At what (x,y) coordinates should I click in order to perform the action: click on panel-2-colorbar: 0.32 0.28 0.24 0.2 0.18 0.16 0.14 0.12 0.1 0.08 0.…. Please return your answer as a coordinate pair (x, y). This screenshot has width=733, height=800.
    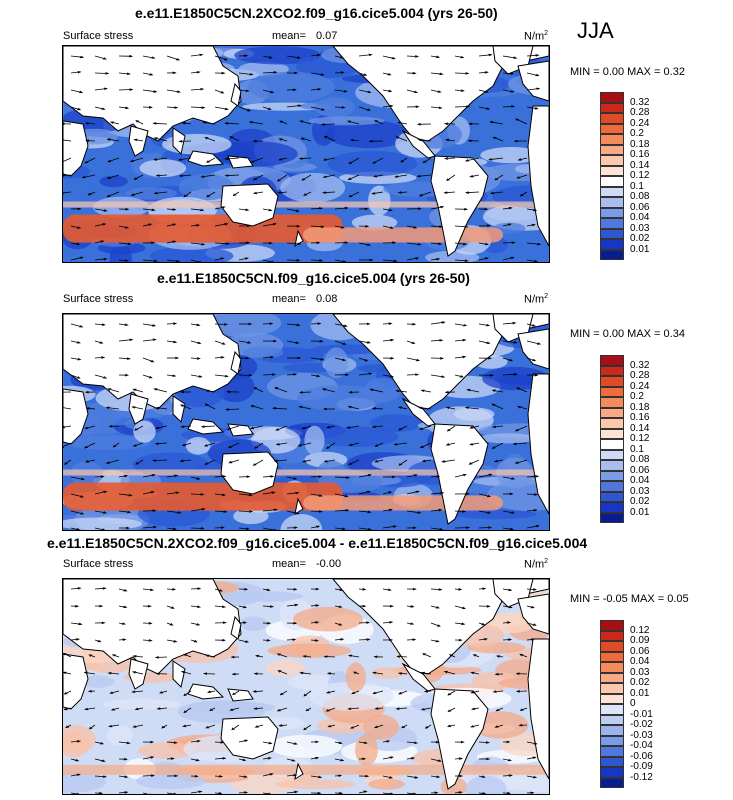
    Looking at the image, I should click on (640, 443).